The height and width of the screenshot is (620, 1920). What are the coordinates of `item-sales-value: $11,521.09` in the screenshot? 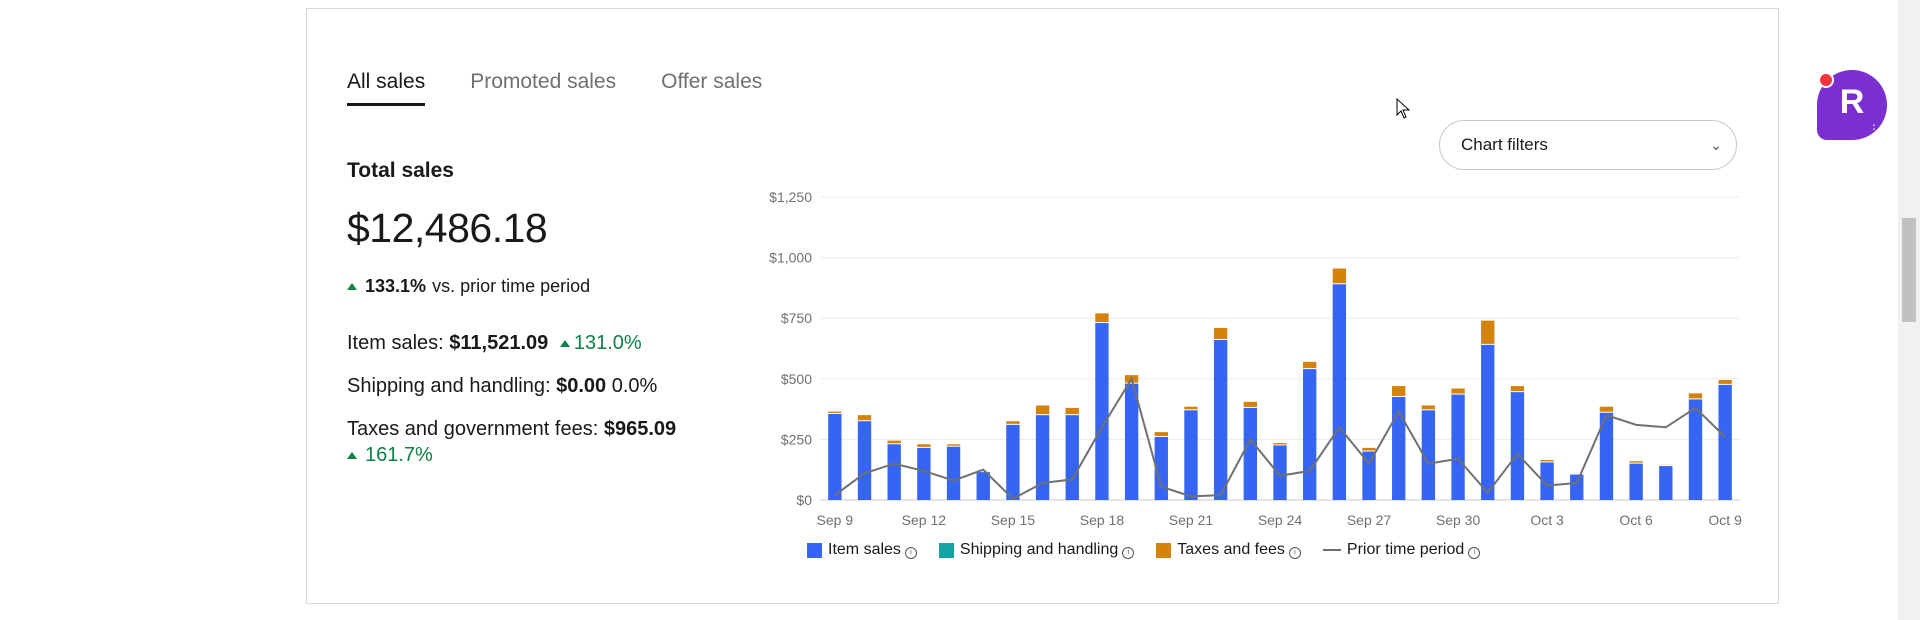 It's located at (499, 343).